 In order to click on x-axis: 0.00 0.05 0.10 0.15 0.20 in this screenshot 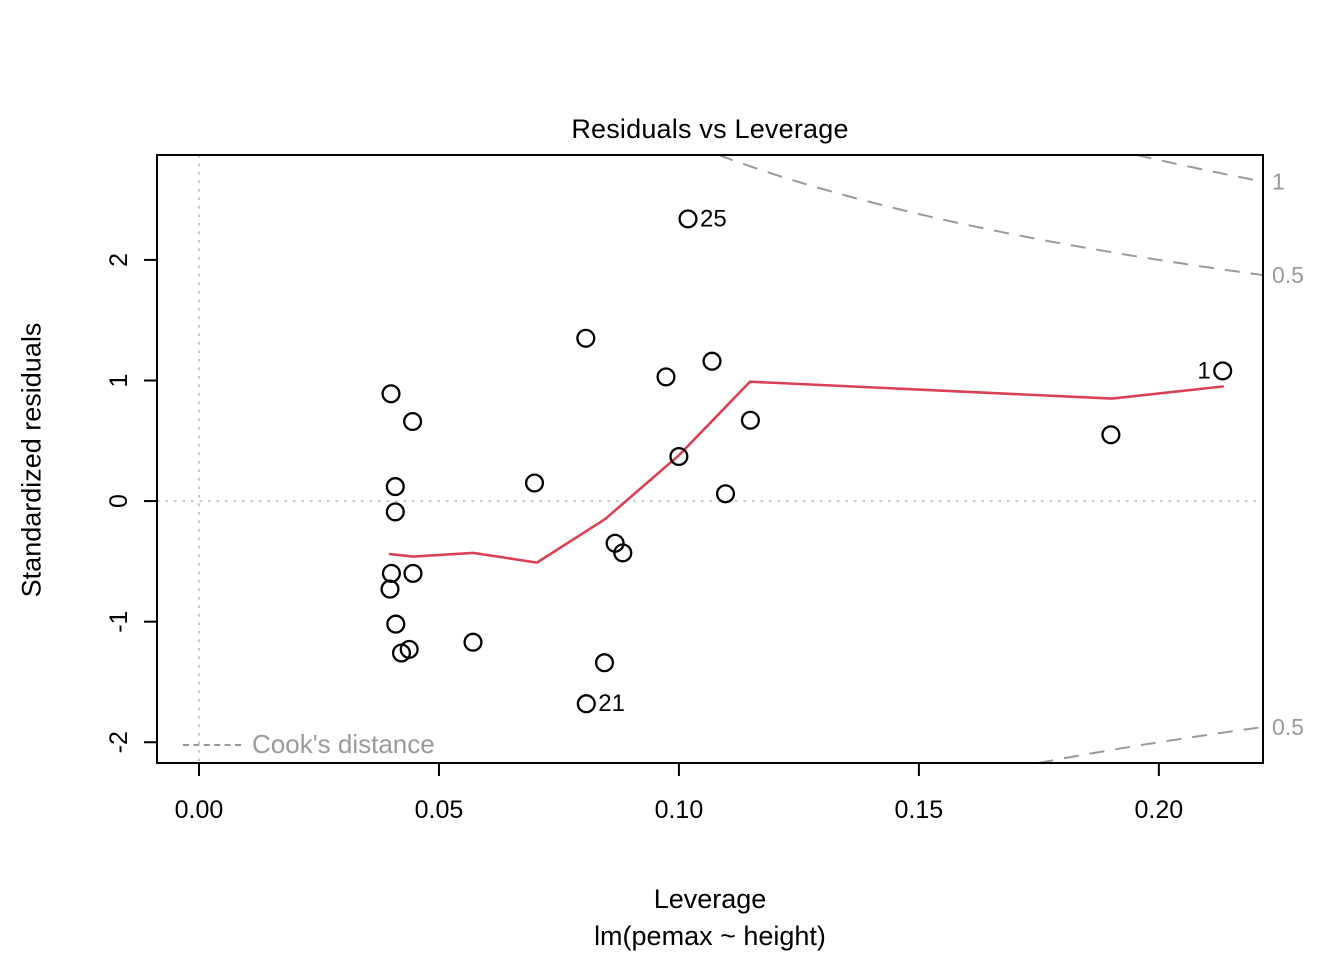, I will do `click(679, 793)`.